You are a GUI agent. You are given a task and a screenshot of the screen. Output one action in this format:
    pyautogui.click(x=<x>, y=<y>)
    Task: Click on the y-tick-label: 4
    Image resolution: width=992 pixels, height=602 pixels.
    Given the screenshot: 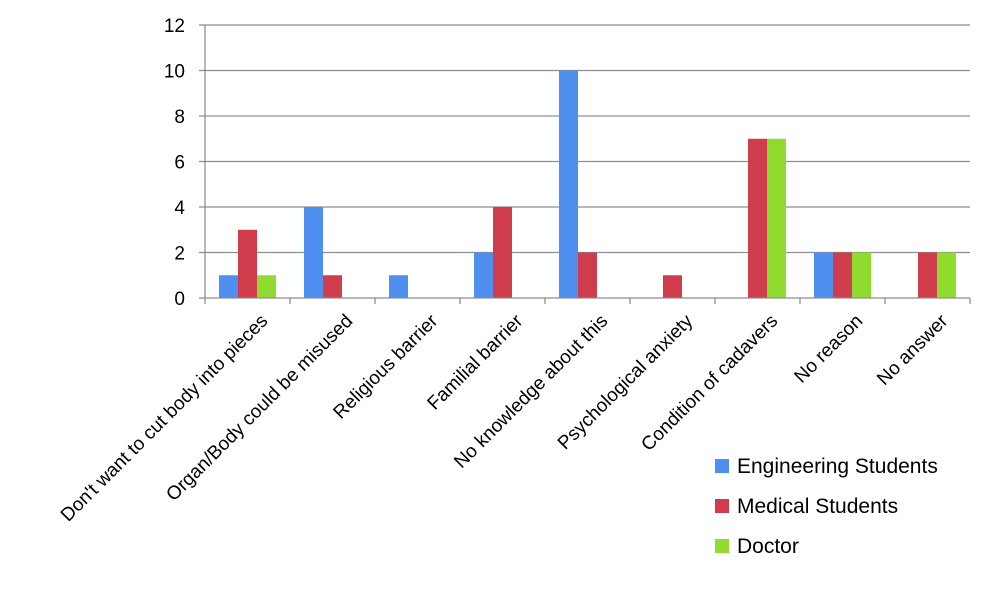 What is the action you would take?
    pyautogui.click(x=179, y=208)
    